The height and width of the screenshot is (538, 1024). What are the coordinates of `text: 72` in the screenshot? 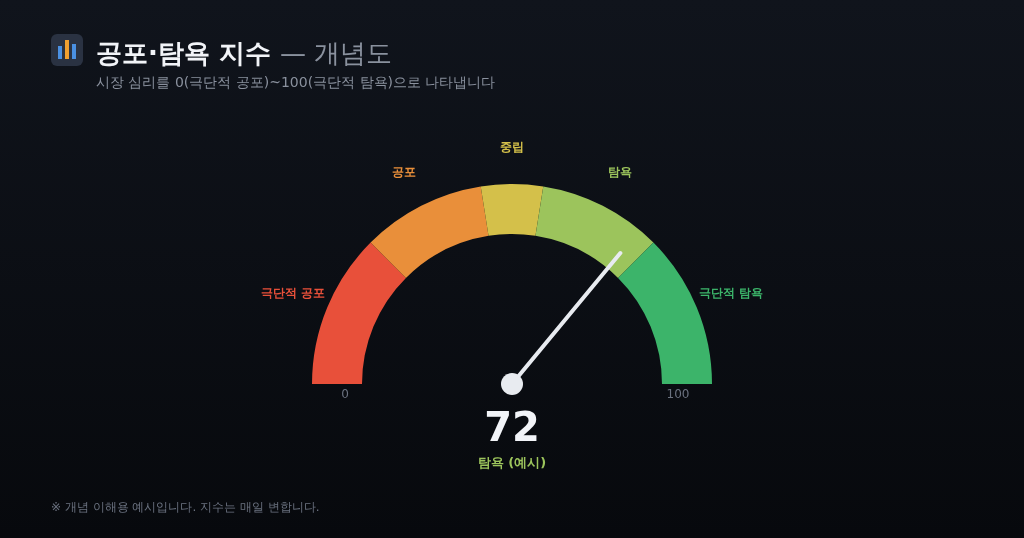 It's located at (512, 427).